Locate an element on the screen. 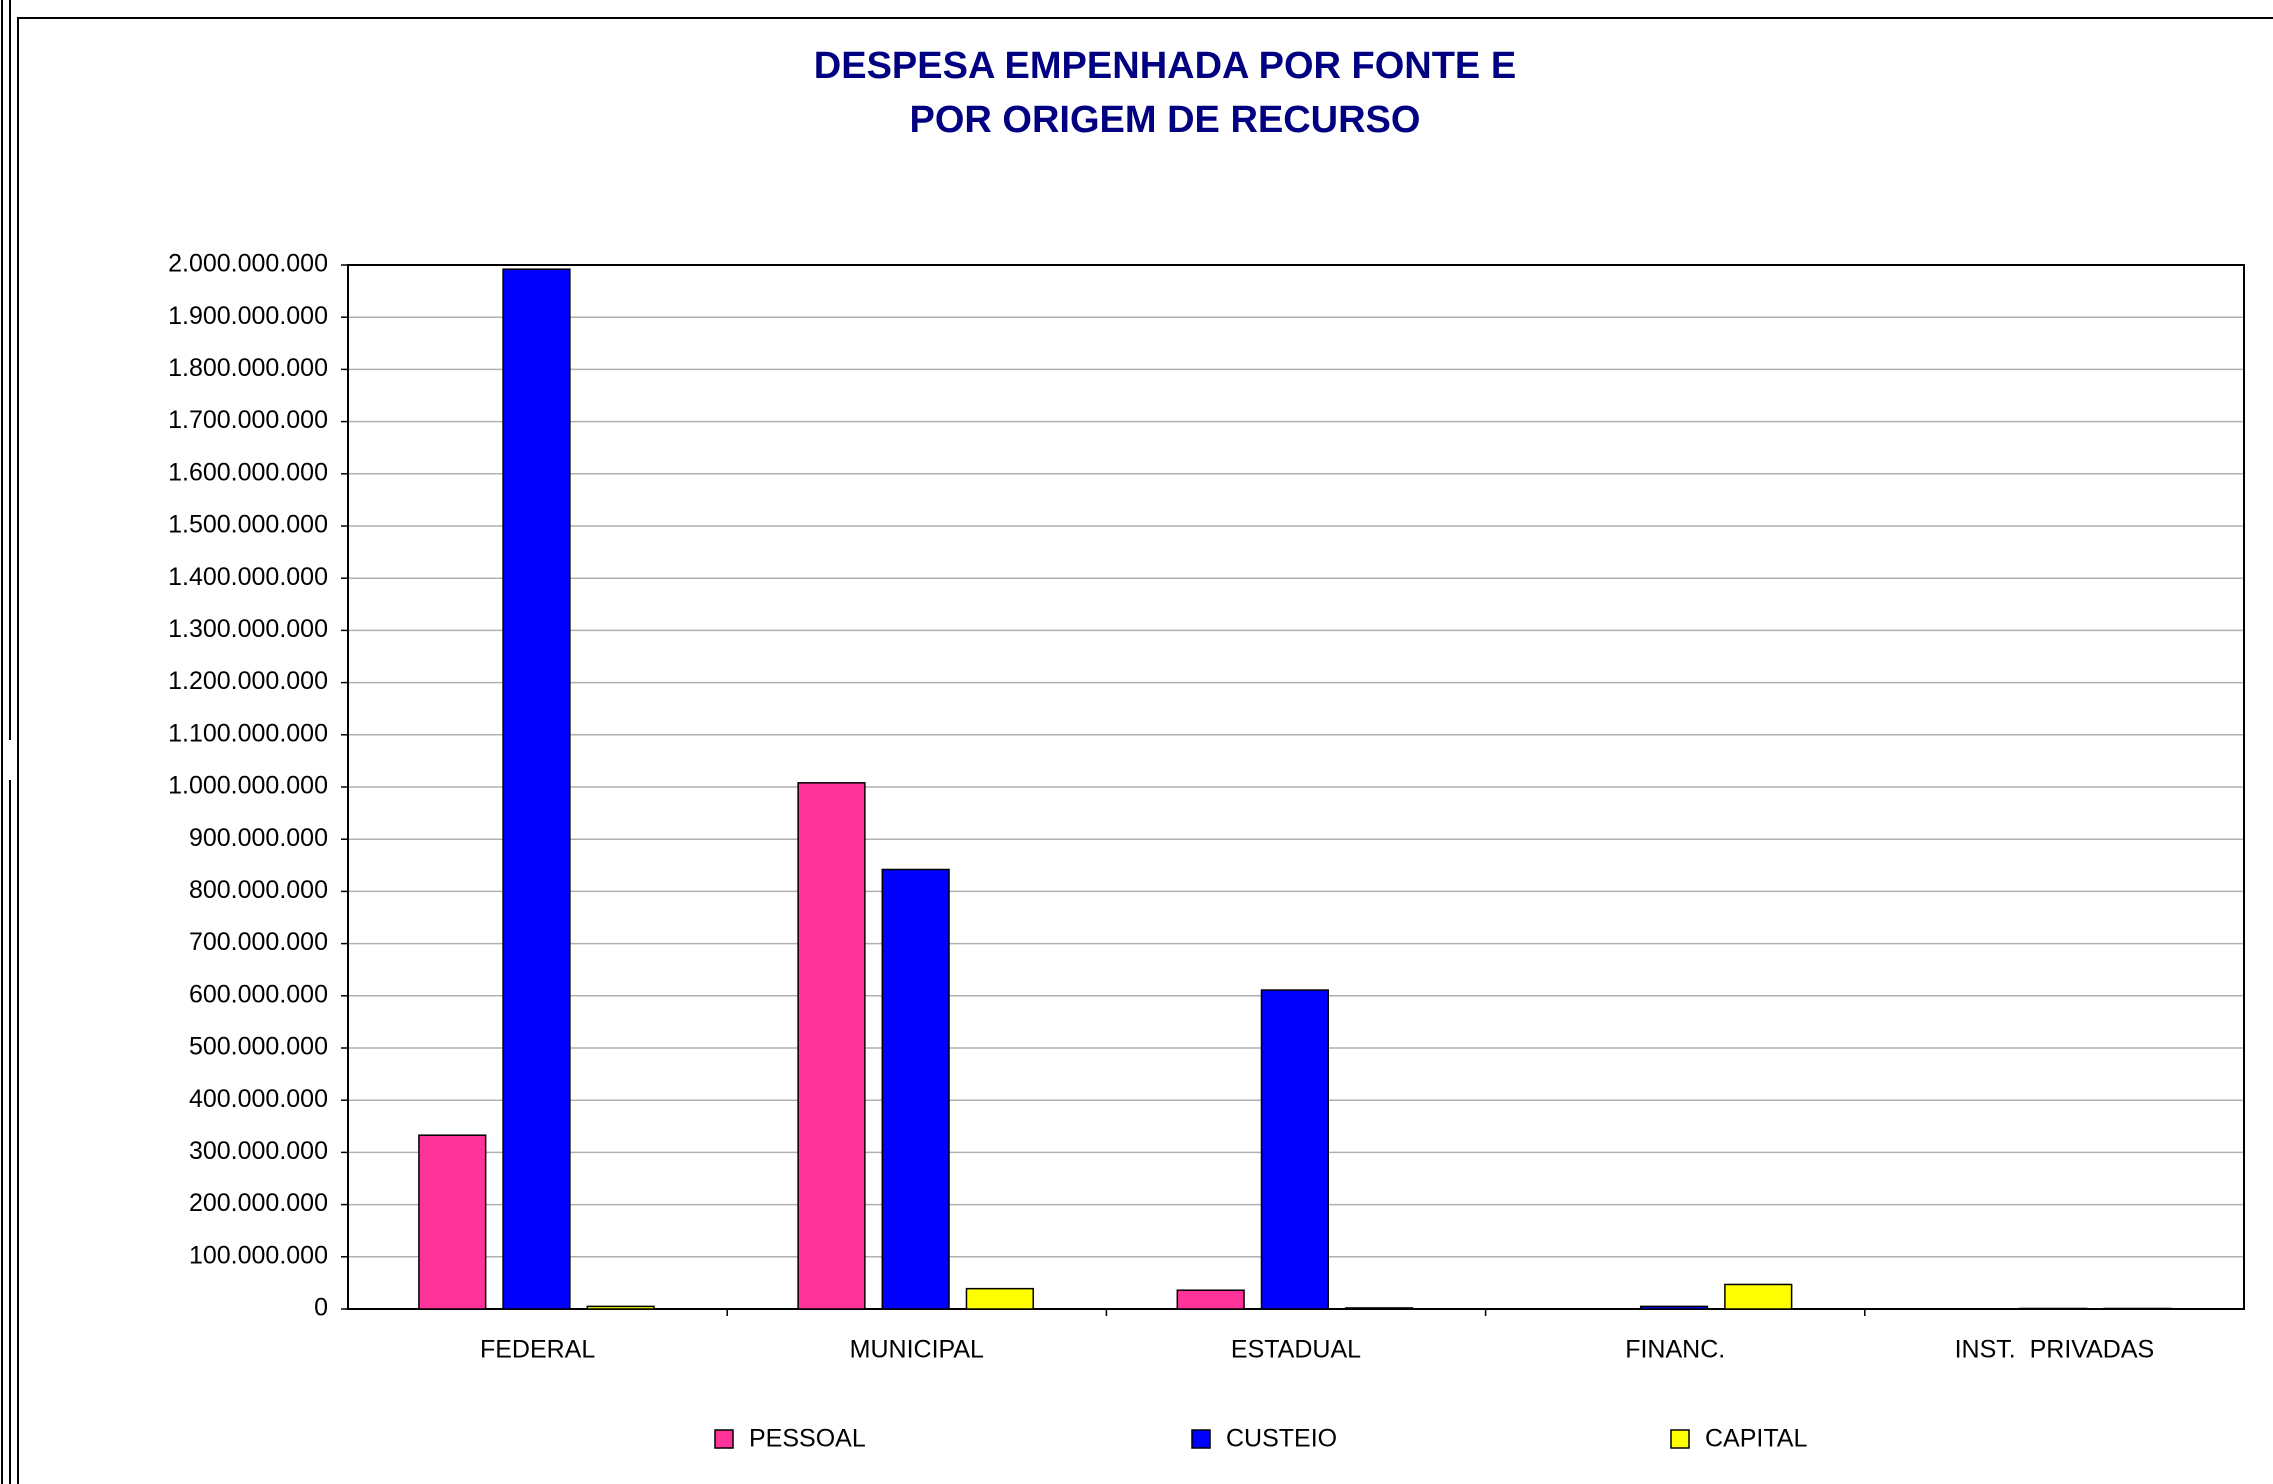 The height and width of the screenshot is (1484, 2273). legend-label: CUSTEIO is located at coordinates (1281, 1439).